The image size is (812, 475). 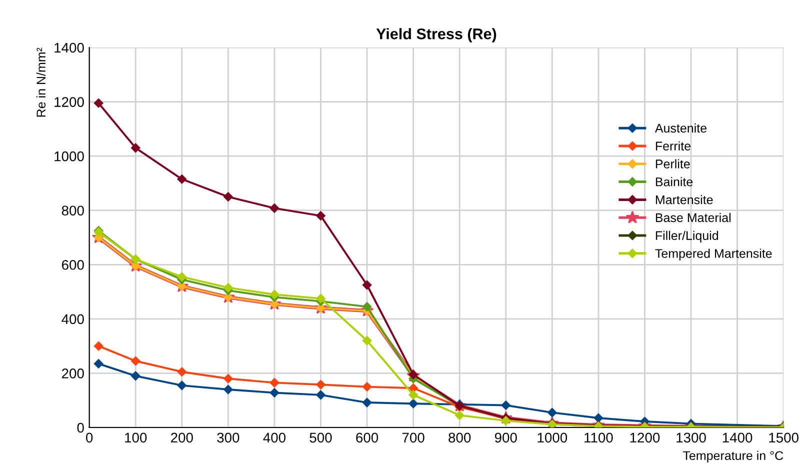 What do you see at coordinates (182, 437) in the screenshot?
I see `x-tick-label: 200` at bounding box center [182, 437].